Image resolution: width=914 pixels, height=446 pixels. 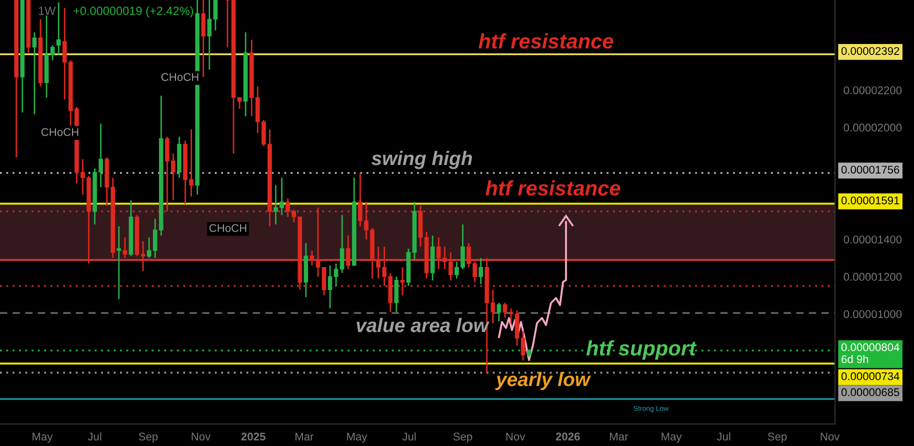 I want to click on ref-line-label: 0.00001591, so click(x=870, y=200).